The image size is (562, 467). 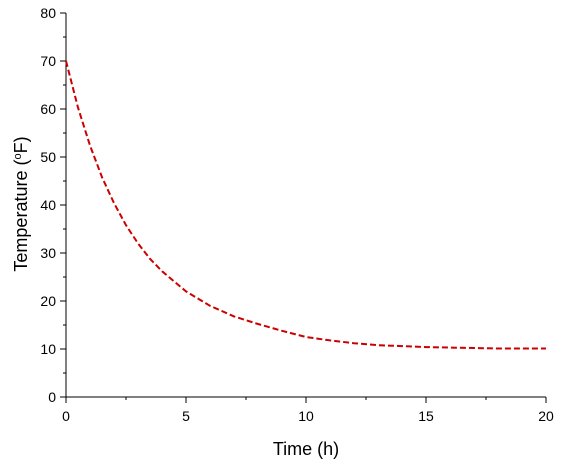 I want to click on y-tick-label: 40, so click(x=48, y=205).